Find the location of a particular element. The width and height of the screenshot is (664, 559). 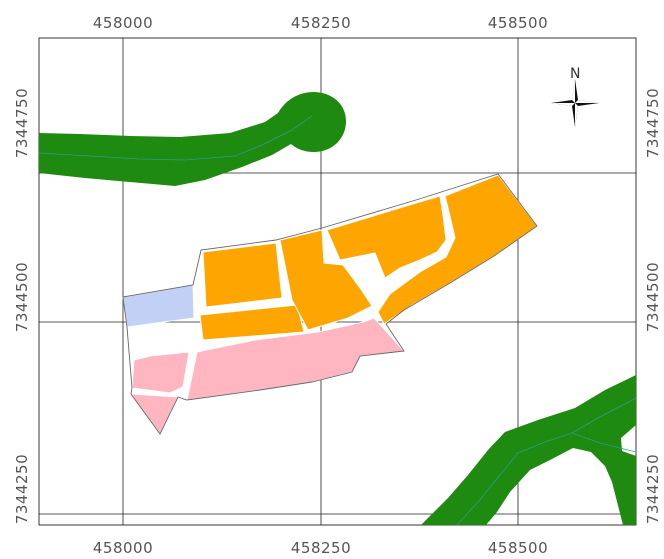

compass-rose-highlight-east is located at coordinates (587, 101).